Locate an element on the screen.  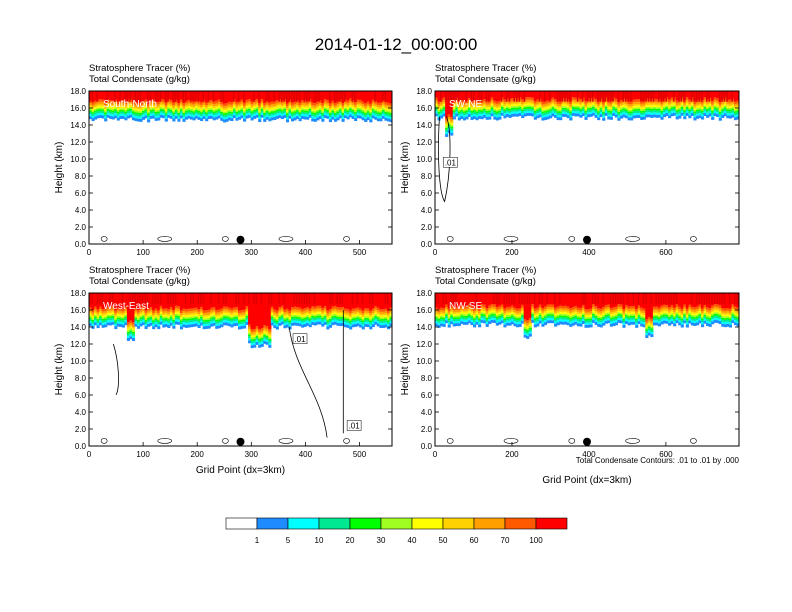
contour-label: .01 is located at coordinates (300, 339).